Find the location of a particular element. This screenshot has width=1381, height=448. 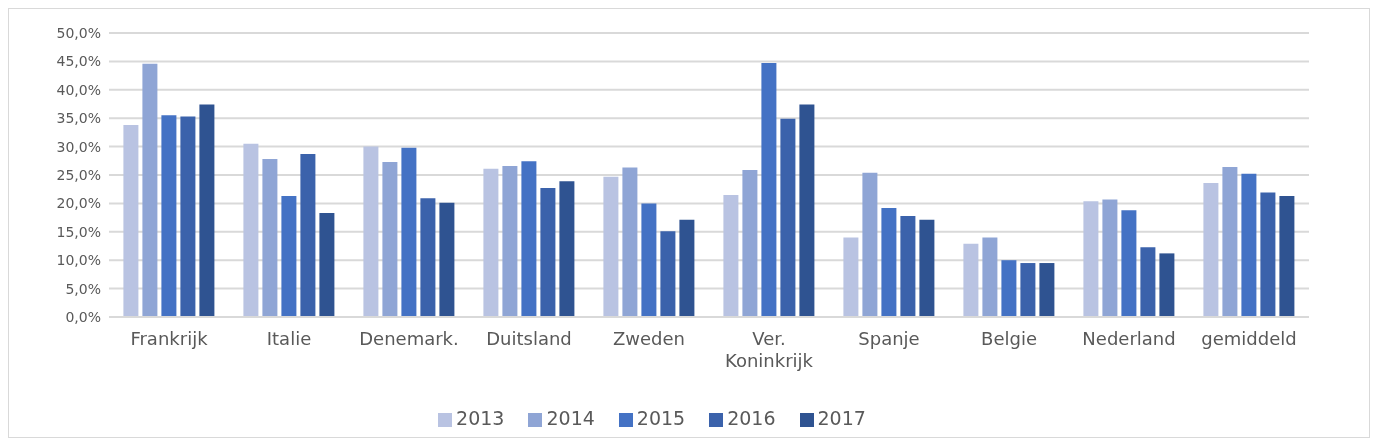

legend-label: 2016 is located at coordinates (751, 418).